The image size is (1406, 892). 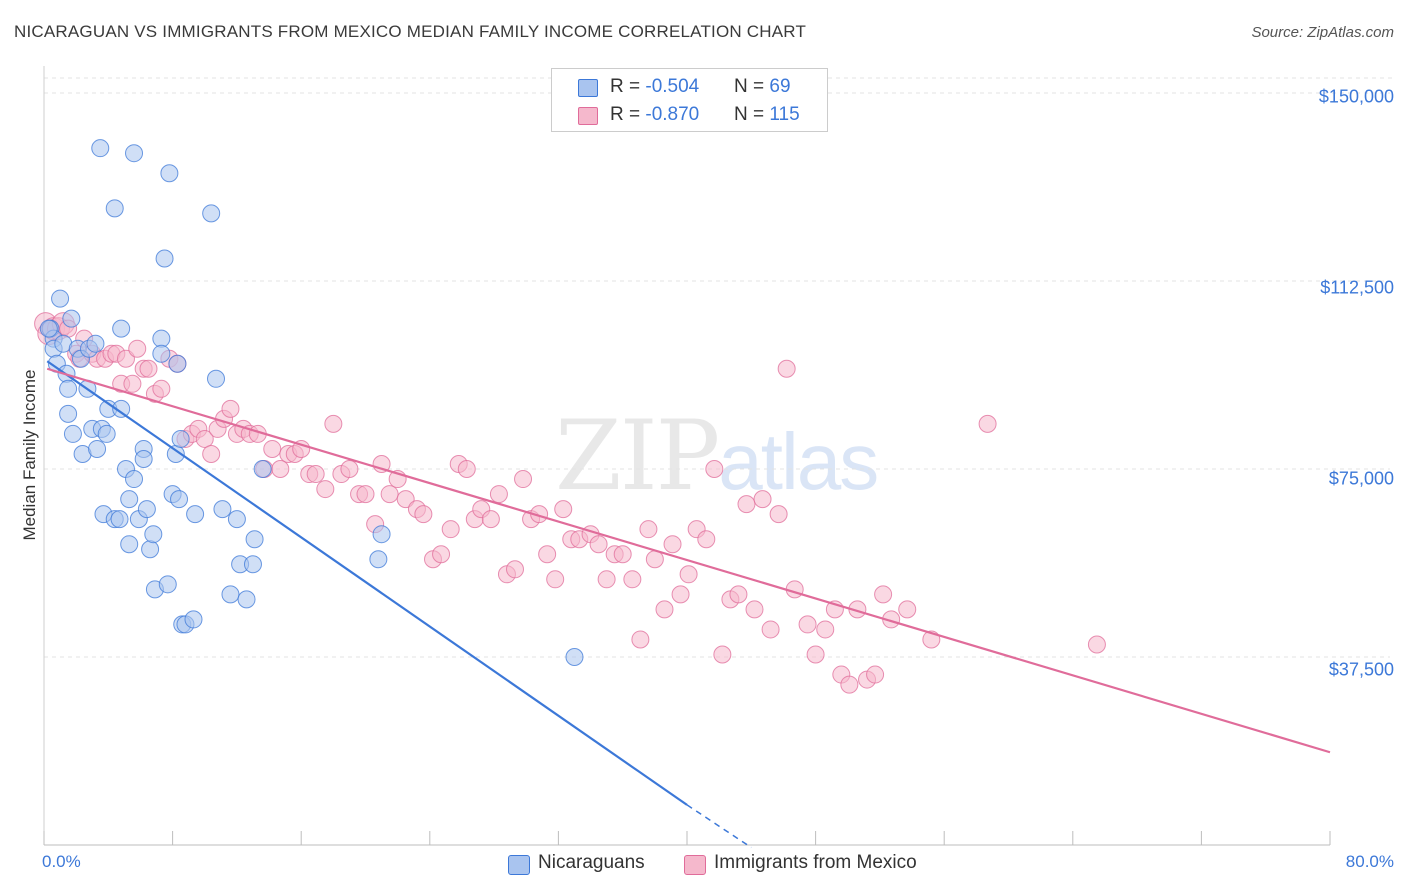 What do you see at coordinates (1361, 478) in the screenshot?
I see `y-tick-label-75000: $75,000` at bounding box center [1361, 478].